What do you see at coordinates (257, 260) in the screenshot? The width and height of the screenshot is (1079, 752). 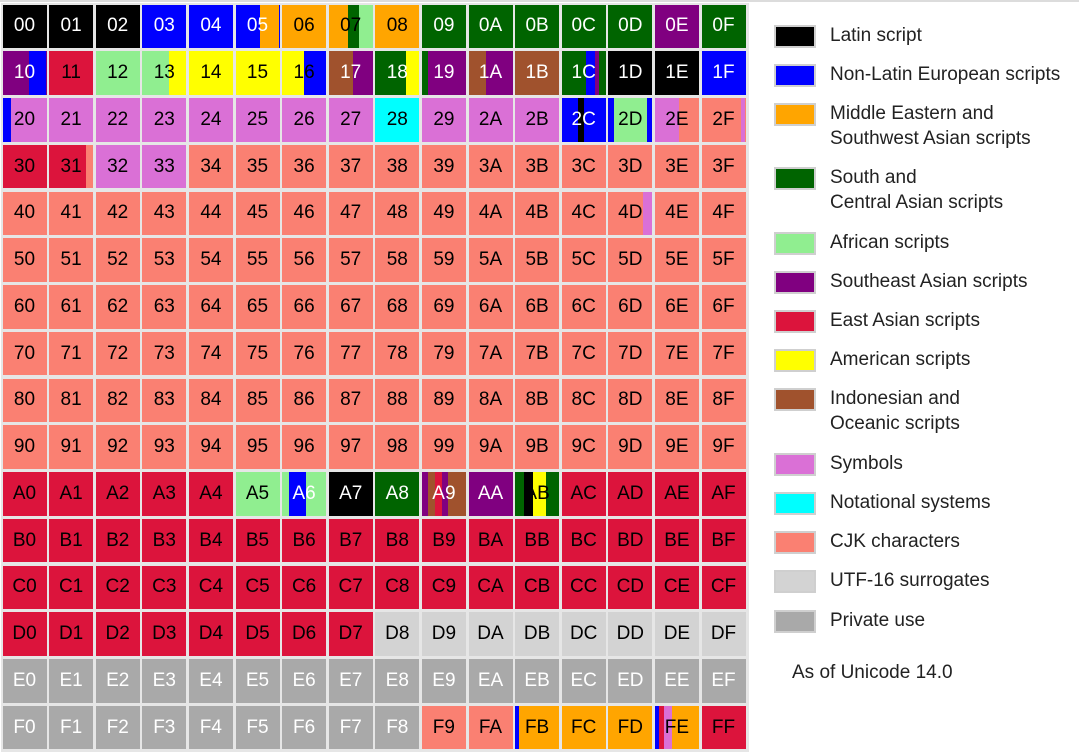 I see `block-cell: 55` at bounding box center [257, 260].